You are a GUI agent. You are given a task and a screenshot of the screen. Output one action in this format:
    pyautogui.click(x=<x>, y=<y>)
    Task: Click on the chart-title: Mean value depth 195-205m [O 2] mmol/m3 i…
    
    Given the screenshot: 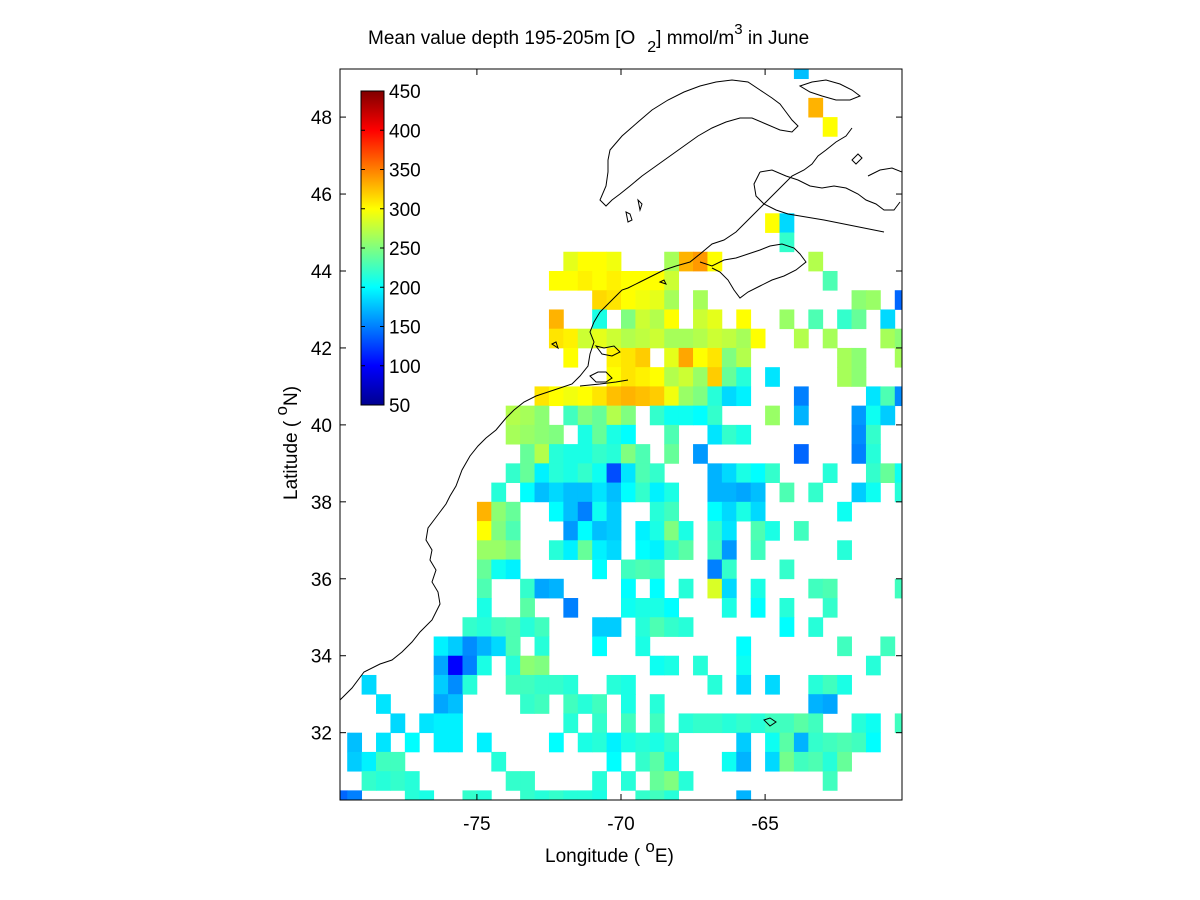 What is the action you would take?
    pyautogui.click(x=588, y=38)
    